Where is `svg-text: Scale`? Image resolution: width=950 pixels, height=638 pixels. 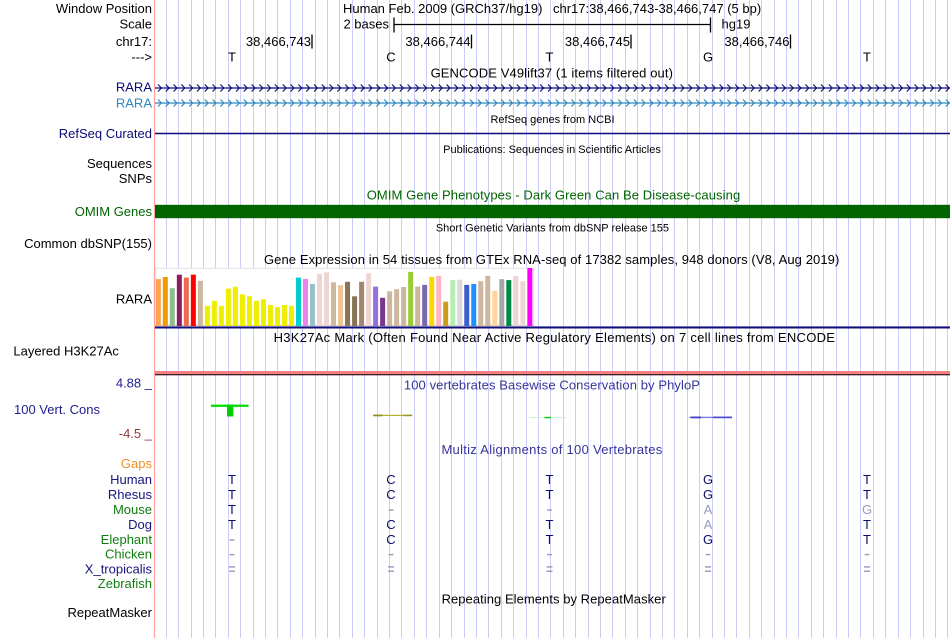 svg-text: Scale is located at coordinates (135, 24).